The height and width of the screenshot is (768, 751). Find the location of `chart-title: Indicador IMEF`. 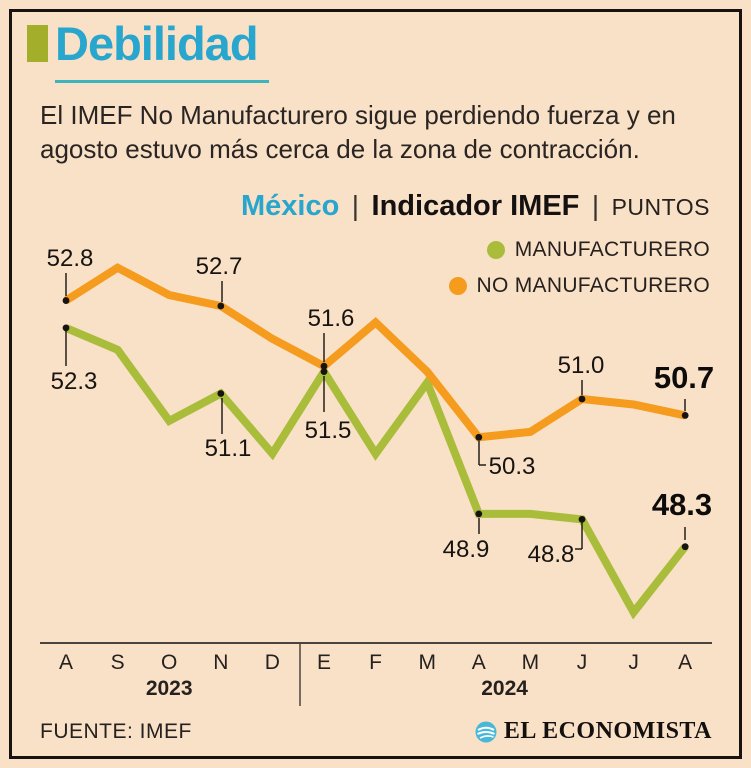

chart-title: Indicador IMEF is located at coordinates (475, 206).